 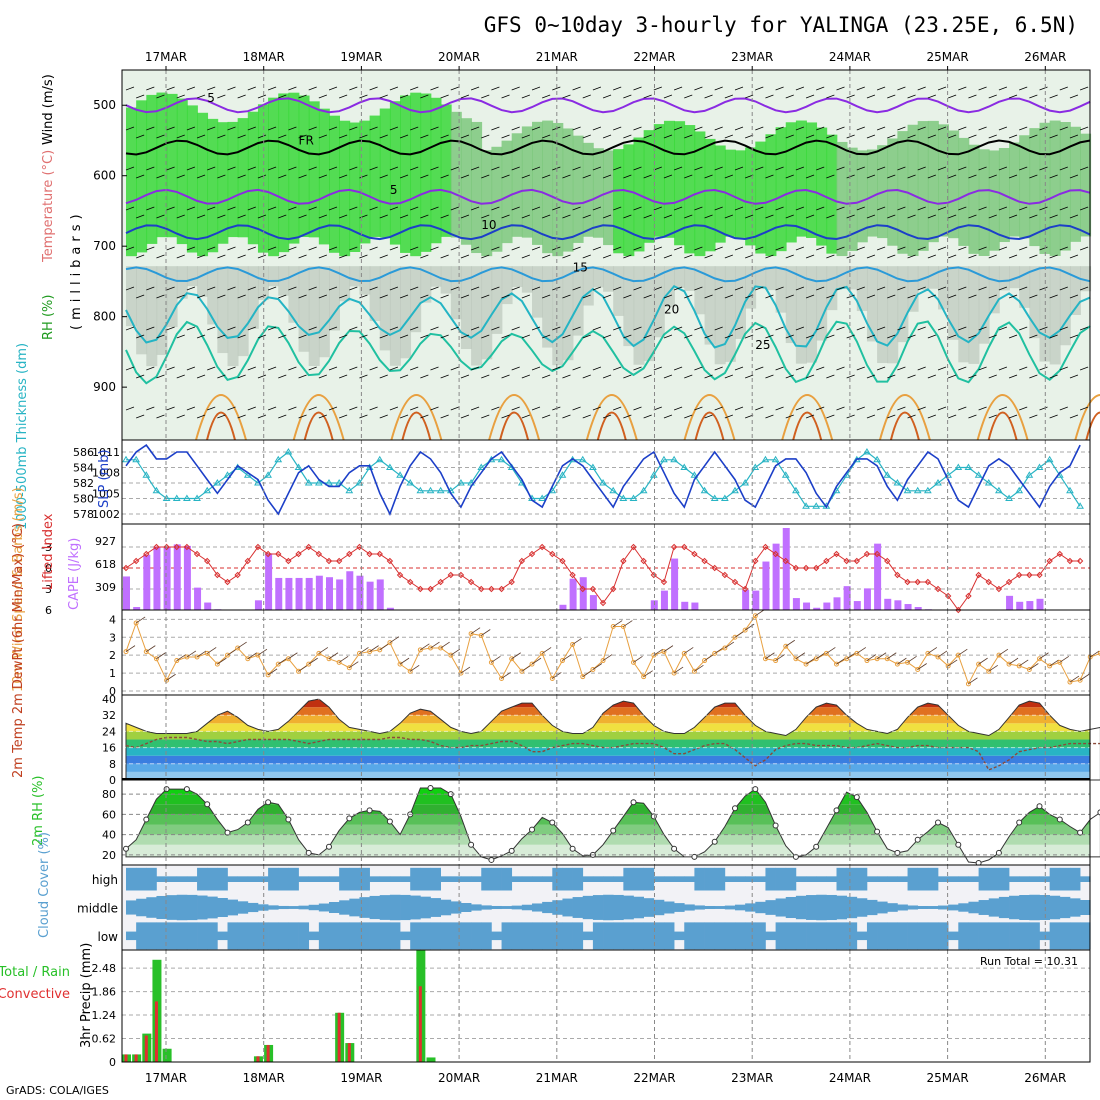 I want to click on cloud-row-label: low, so click(x=108, y=937).